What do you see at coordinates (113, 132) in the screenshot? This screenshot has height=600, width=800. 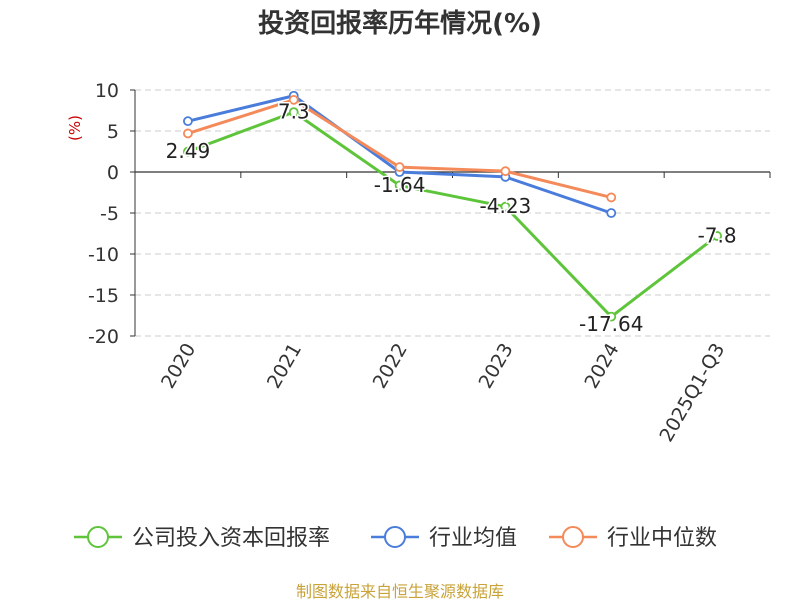 I see `y-tick-label: 5` at bounding box center [113, 132].